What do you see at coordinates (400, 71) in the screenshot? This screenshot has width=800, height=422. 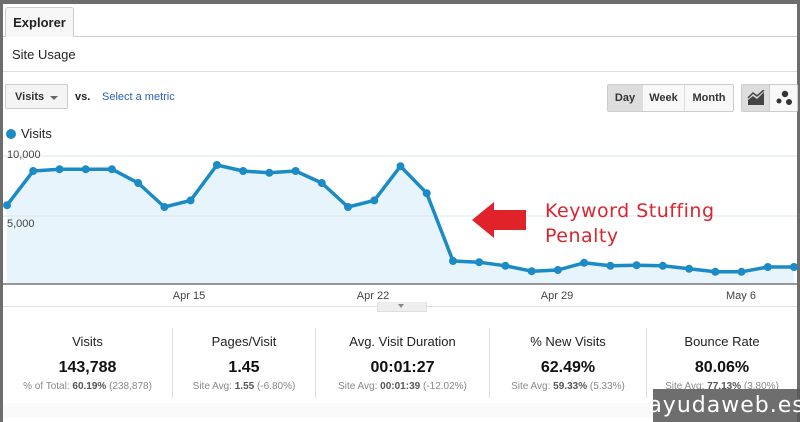 I see `divider` at bounding box center [400, 71].